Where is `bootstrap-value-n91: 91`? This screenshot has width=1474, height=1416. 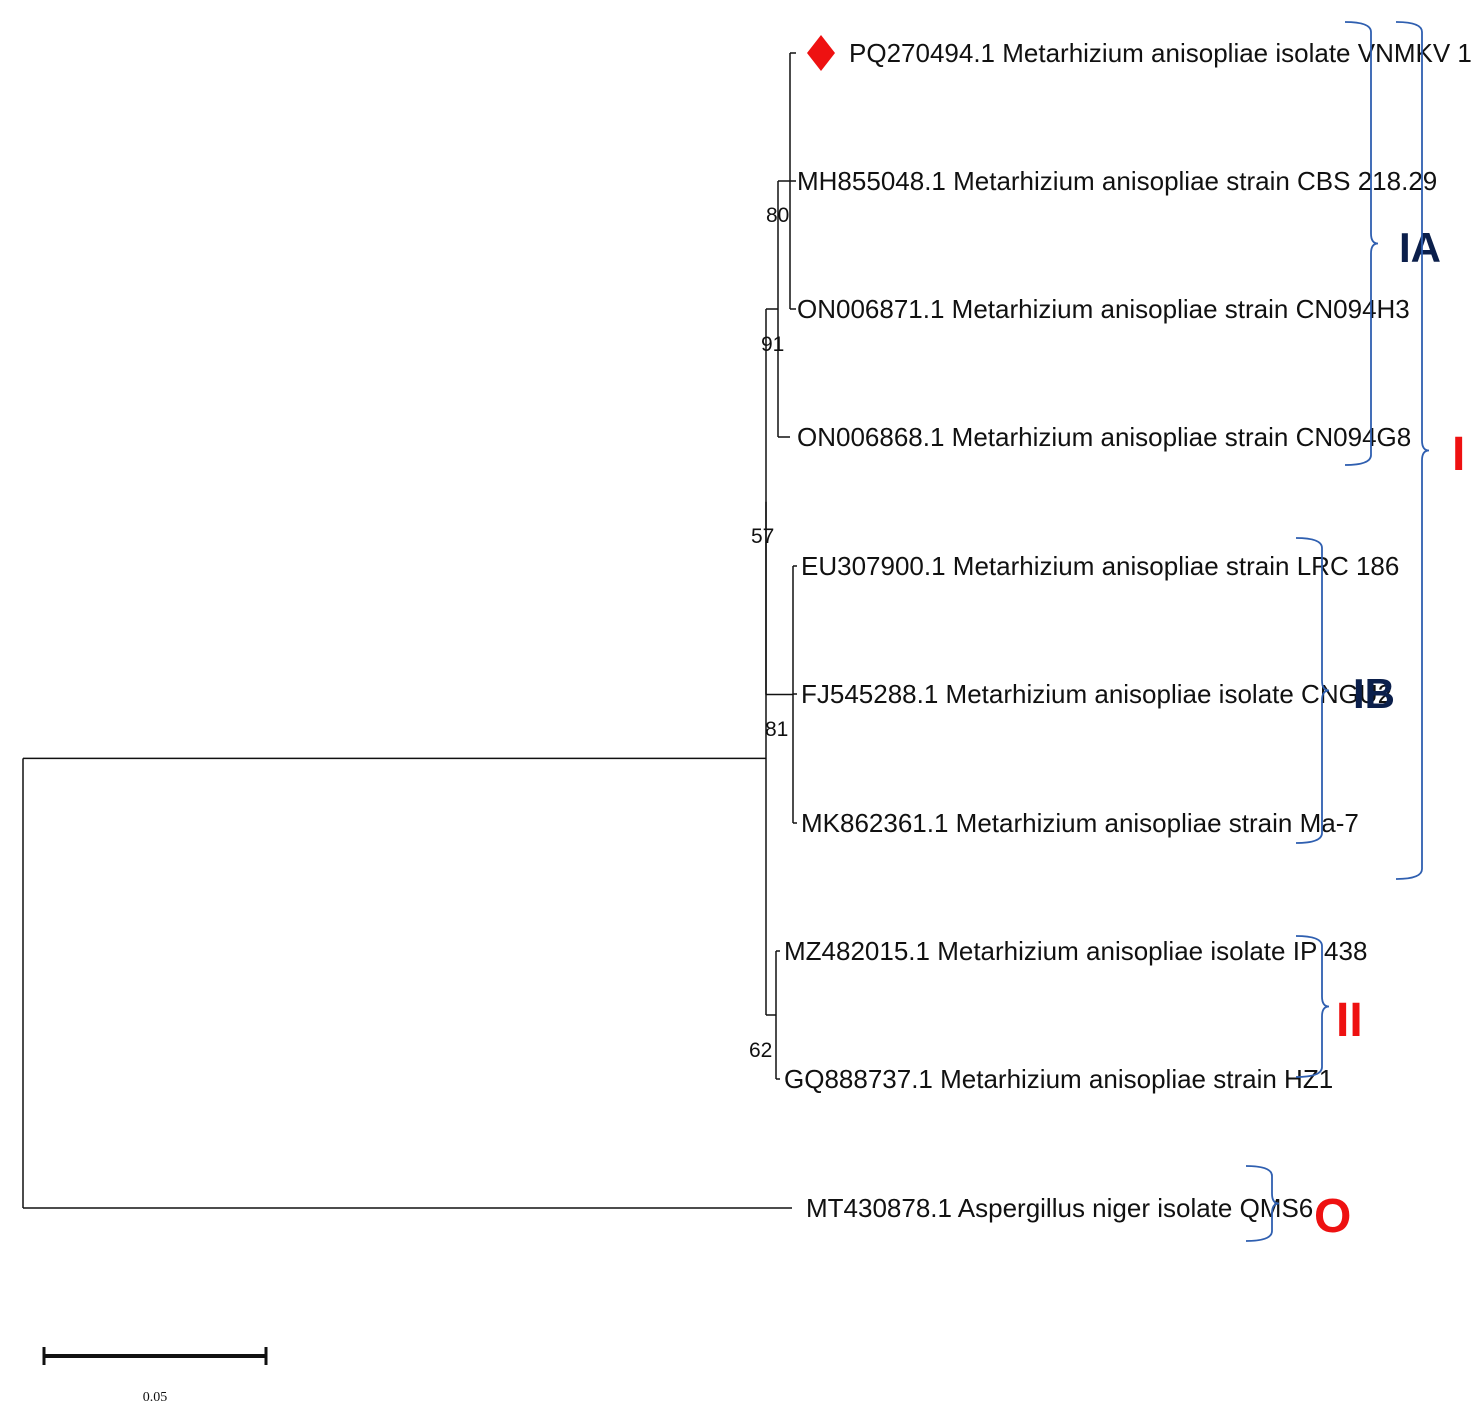
bootstrap-value-n91: 91 is located at coordinates (772, 344).